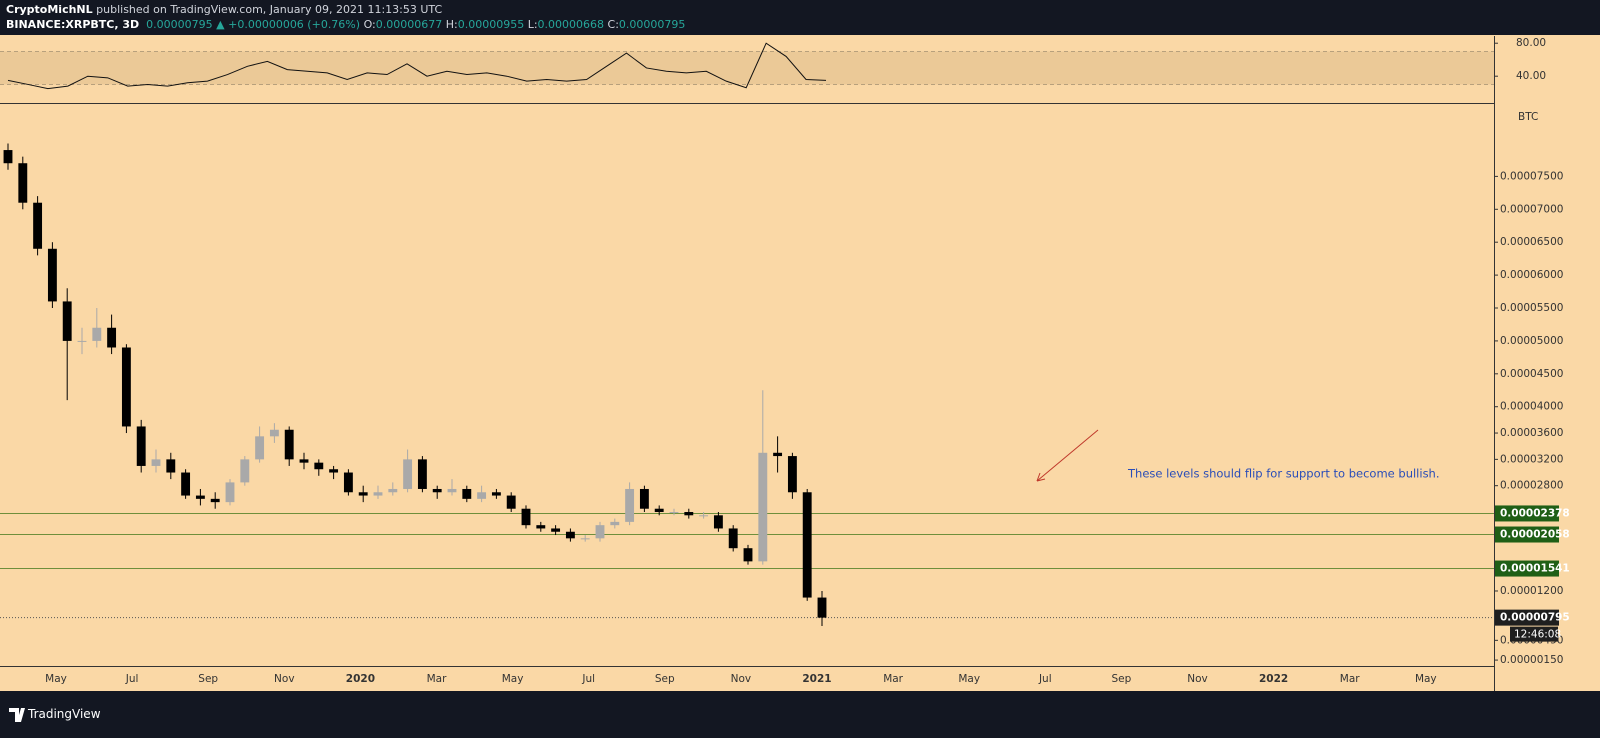 The height and width of the screenshot is (738, 1600). Describe the element at coordinates (179, 24) in the screenshot. I see `last: 0.00000795` at that location.